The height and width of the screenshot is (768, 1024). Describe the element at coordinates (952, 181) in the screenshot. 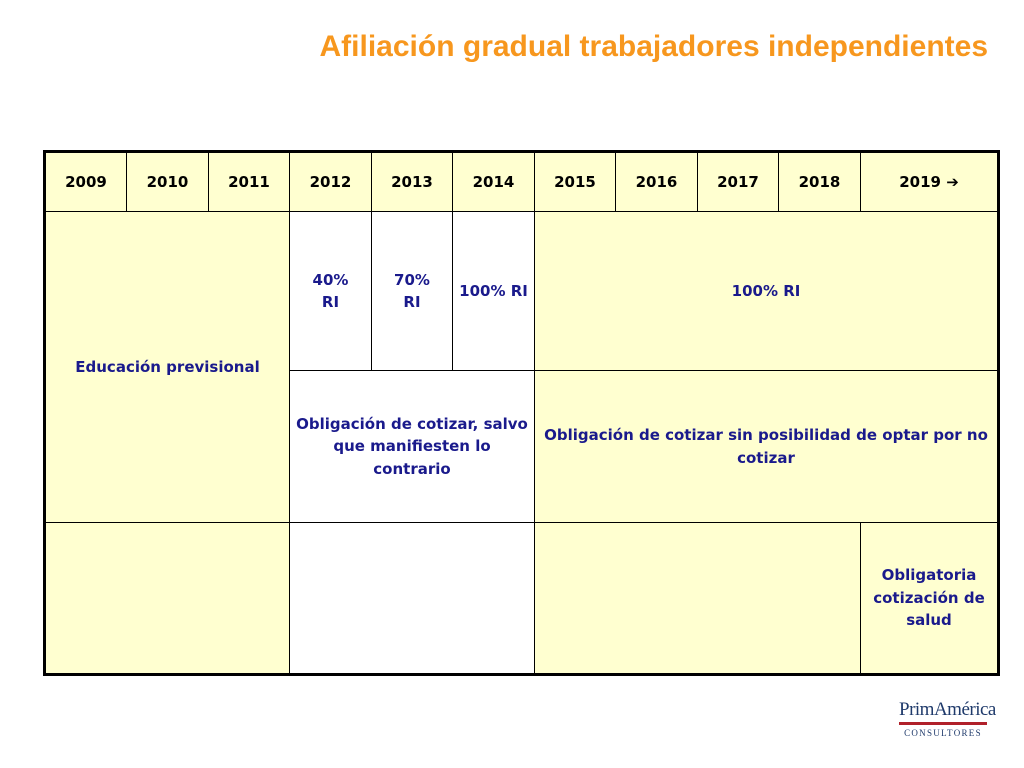

I see `arrow-right-icon: ➔` at that location.